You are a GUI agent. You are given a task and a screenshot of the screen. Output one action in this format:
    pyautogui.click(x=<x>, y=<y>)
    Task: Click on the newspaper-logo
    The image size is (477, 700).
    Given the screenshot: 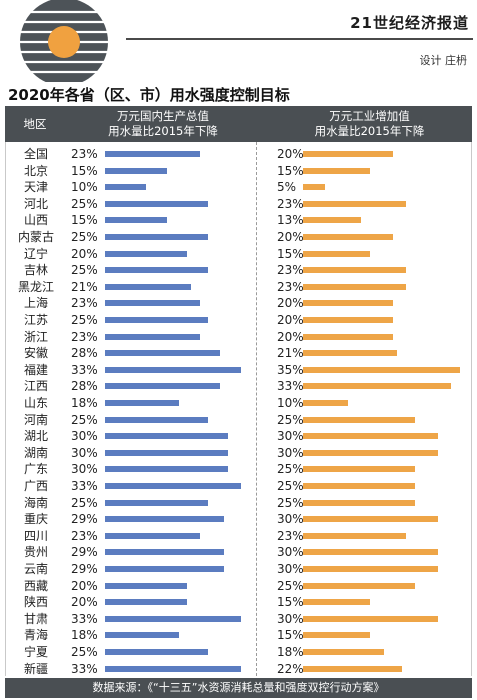 What is the action you would take?
    pyautogui.click(x=64, y=41)
    